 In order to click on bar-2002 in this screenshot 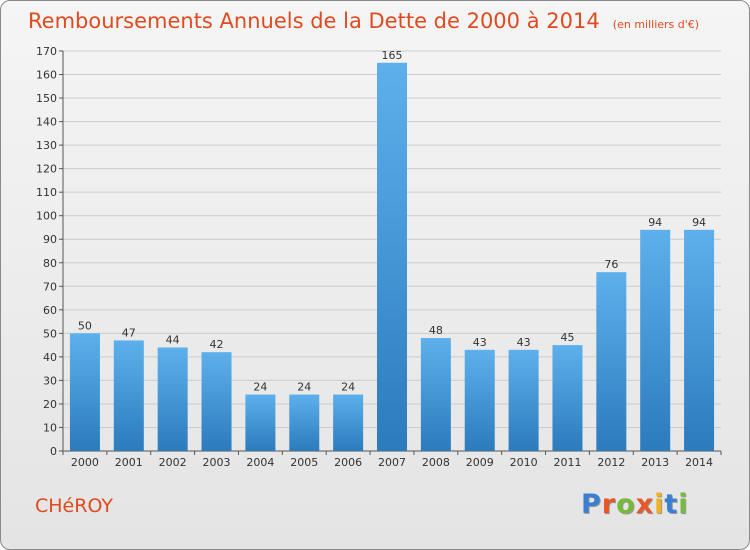, I will do `click(172, 399)`.